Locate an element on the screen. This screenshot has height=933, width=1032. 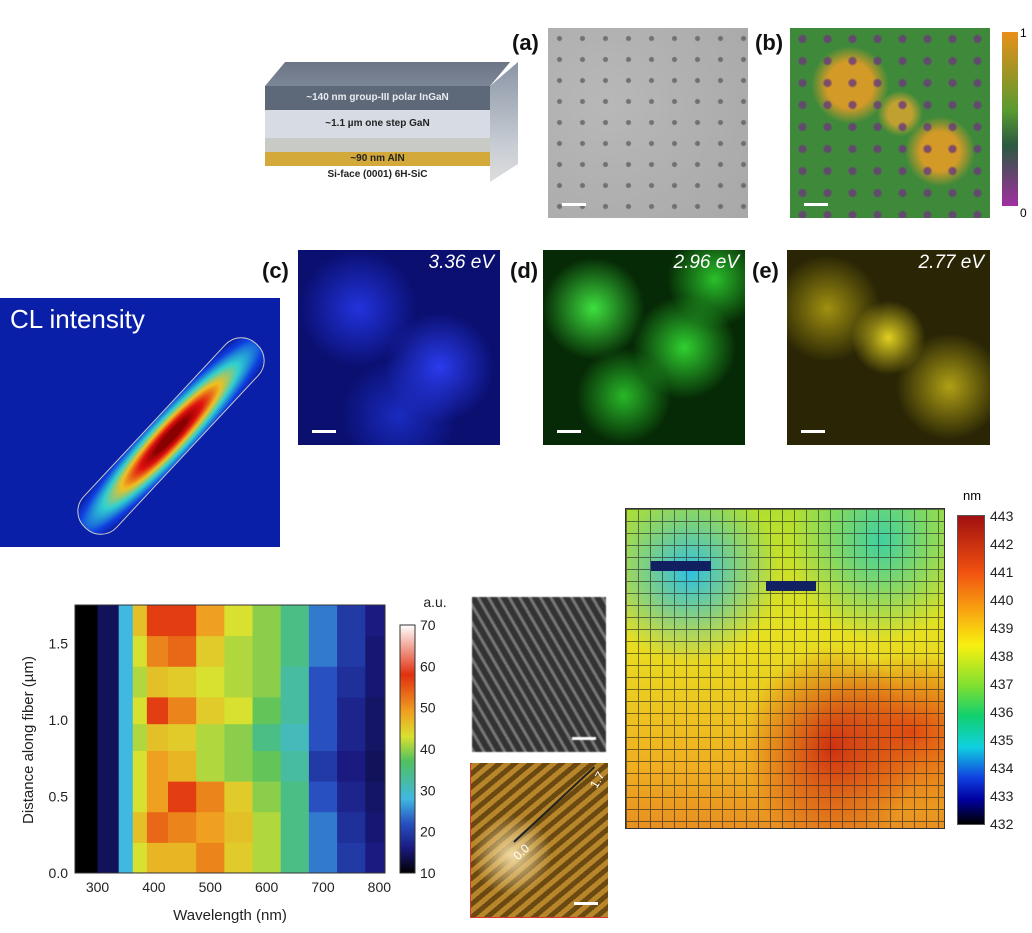
colorbar-wavelength-unit: nm is located at coordinates (972, 495).